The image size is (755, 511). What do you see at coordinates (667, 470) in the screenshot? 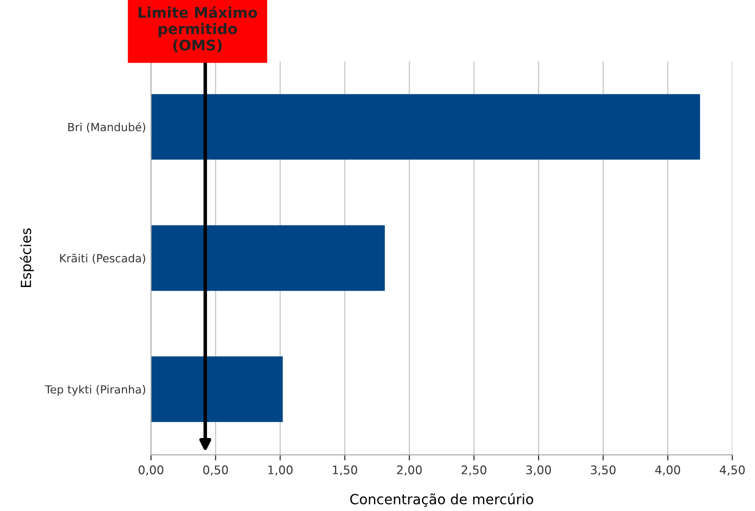
I see `x-tick-label: 4,00` at bounding box center [667, 470].